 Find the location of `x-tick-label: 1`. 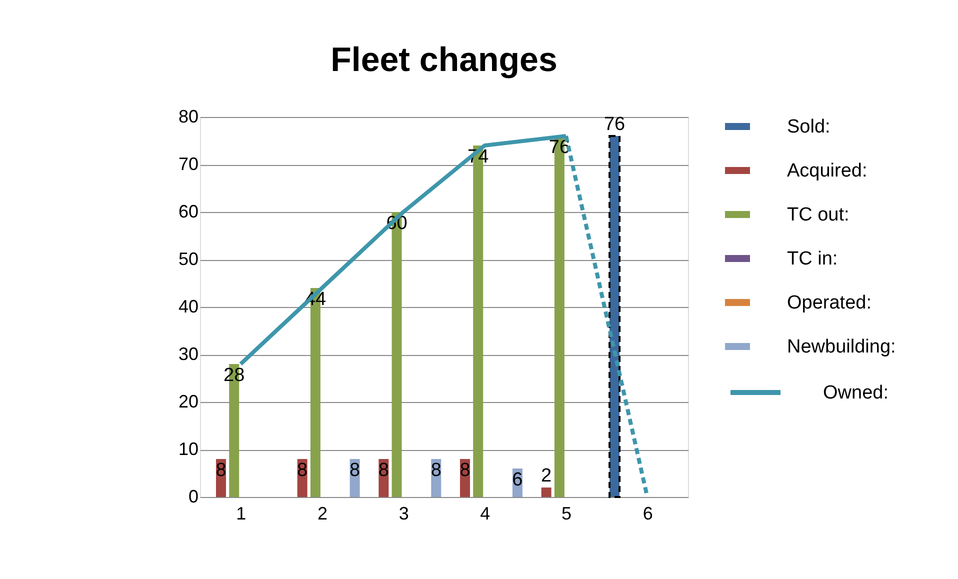

x-tick-label: 1 is located at coordinates (241, 514).